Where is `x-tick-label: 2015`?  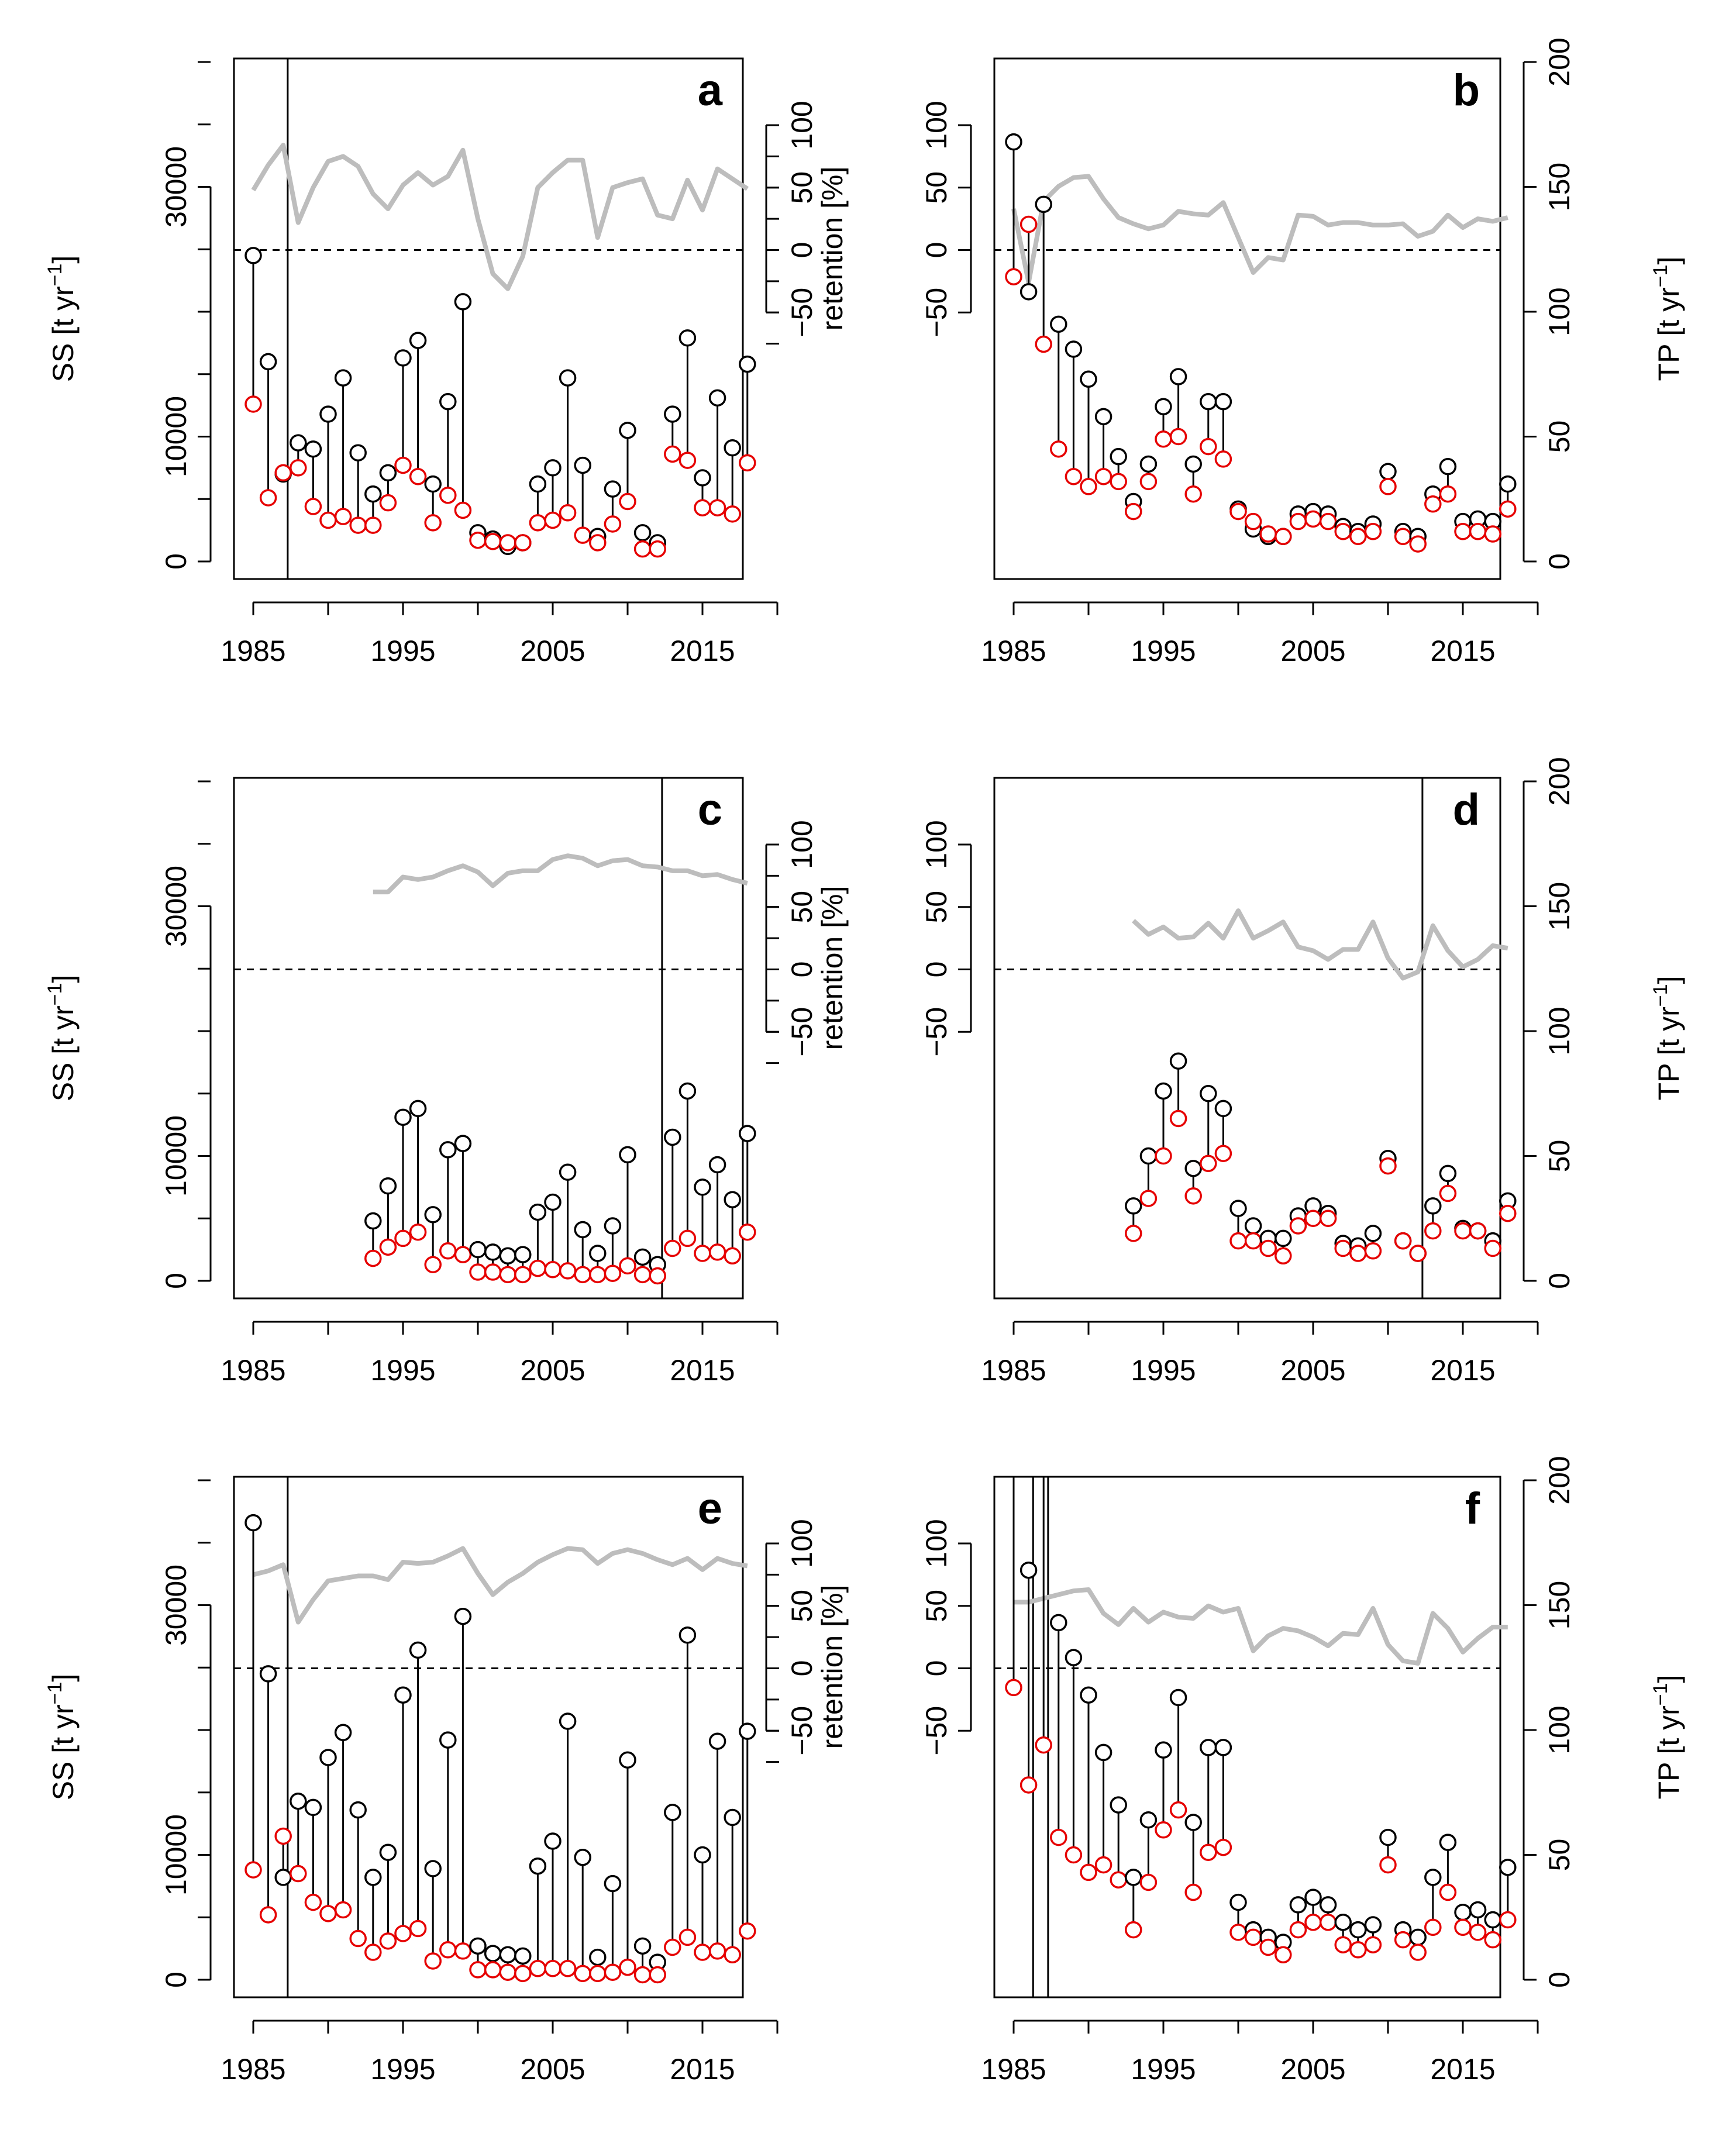 x-tick-label: 2015 is located at coordinates (1462, 1370).